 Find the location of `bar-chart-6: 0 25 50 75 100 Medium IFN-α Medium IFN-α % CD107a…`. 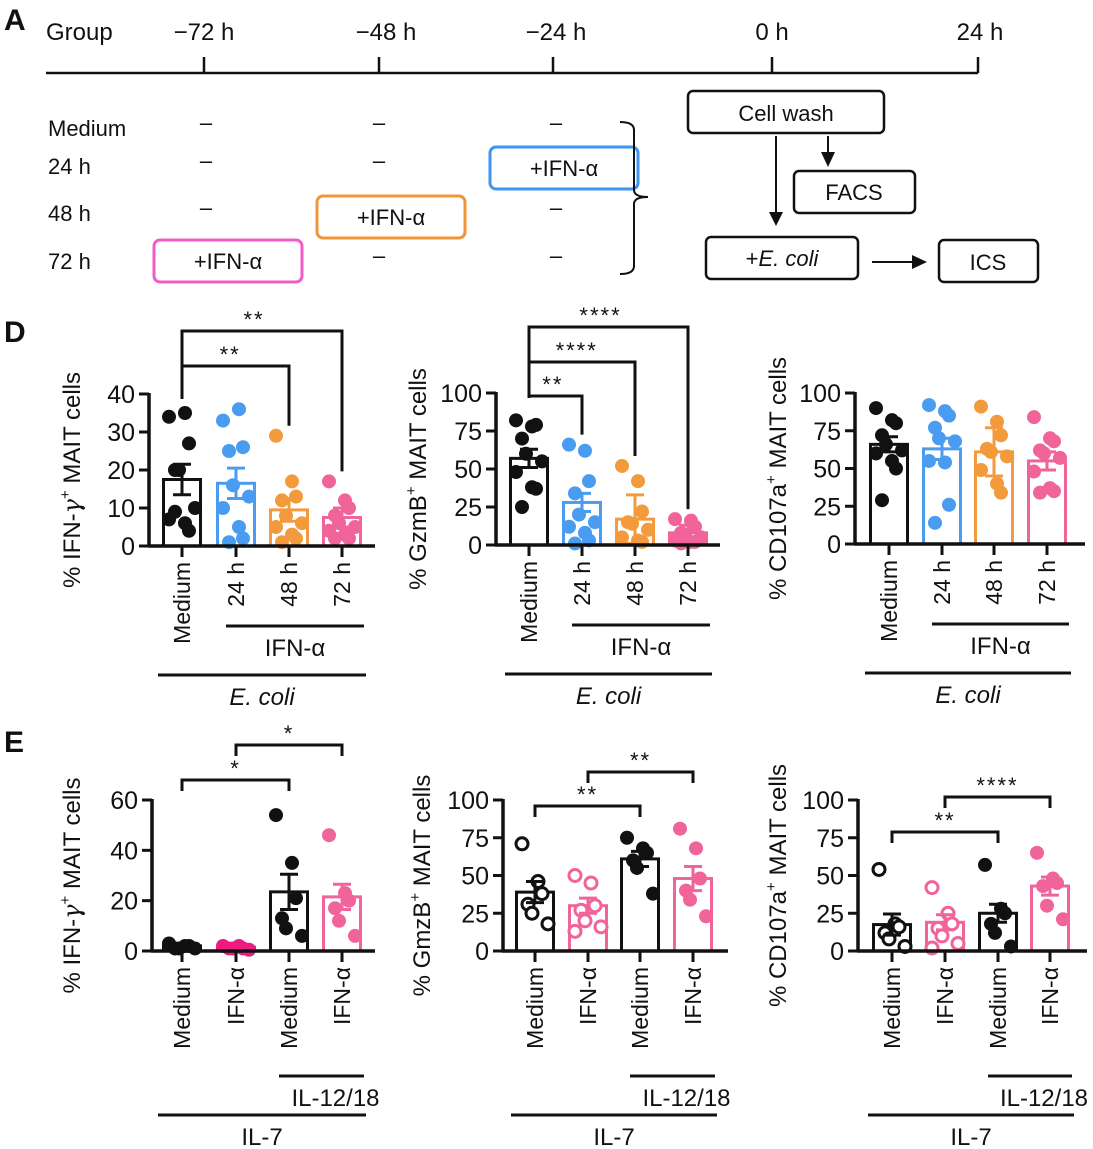

bar-chart-6: 0 25 50 75 100 Medium IFN-α Medium IFN-α % CD107a… is located at coordinates (925, 956).